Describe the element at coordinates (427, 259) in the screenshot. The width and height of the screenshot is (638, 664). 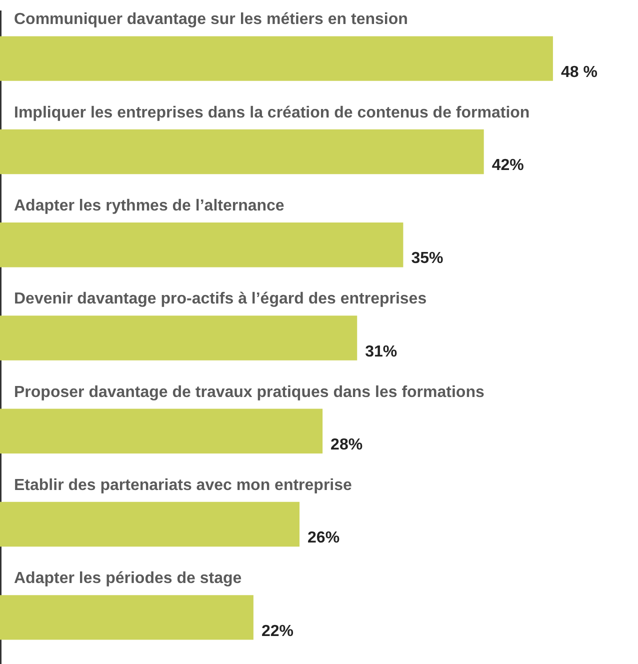
I see `data-label: 35%` at that location.